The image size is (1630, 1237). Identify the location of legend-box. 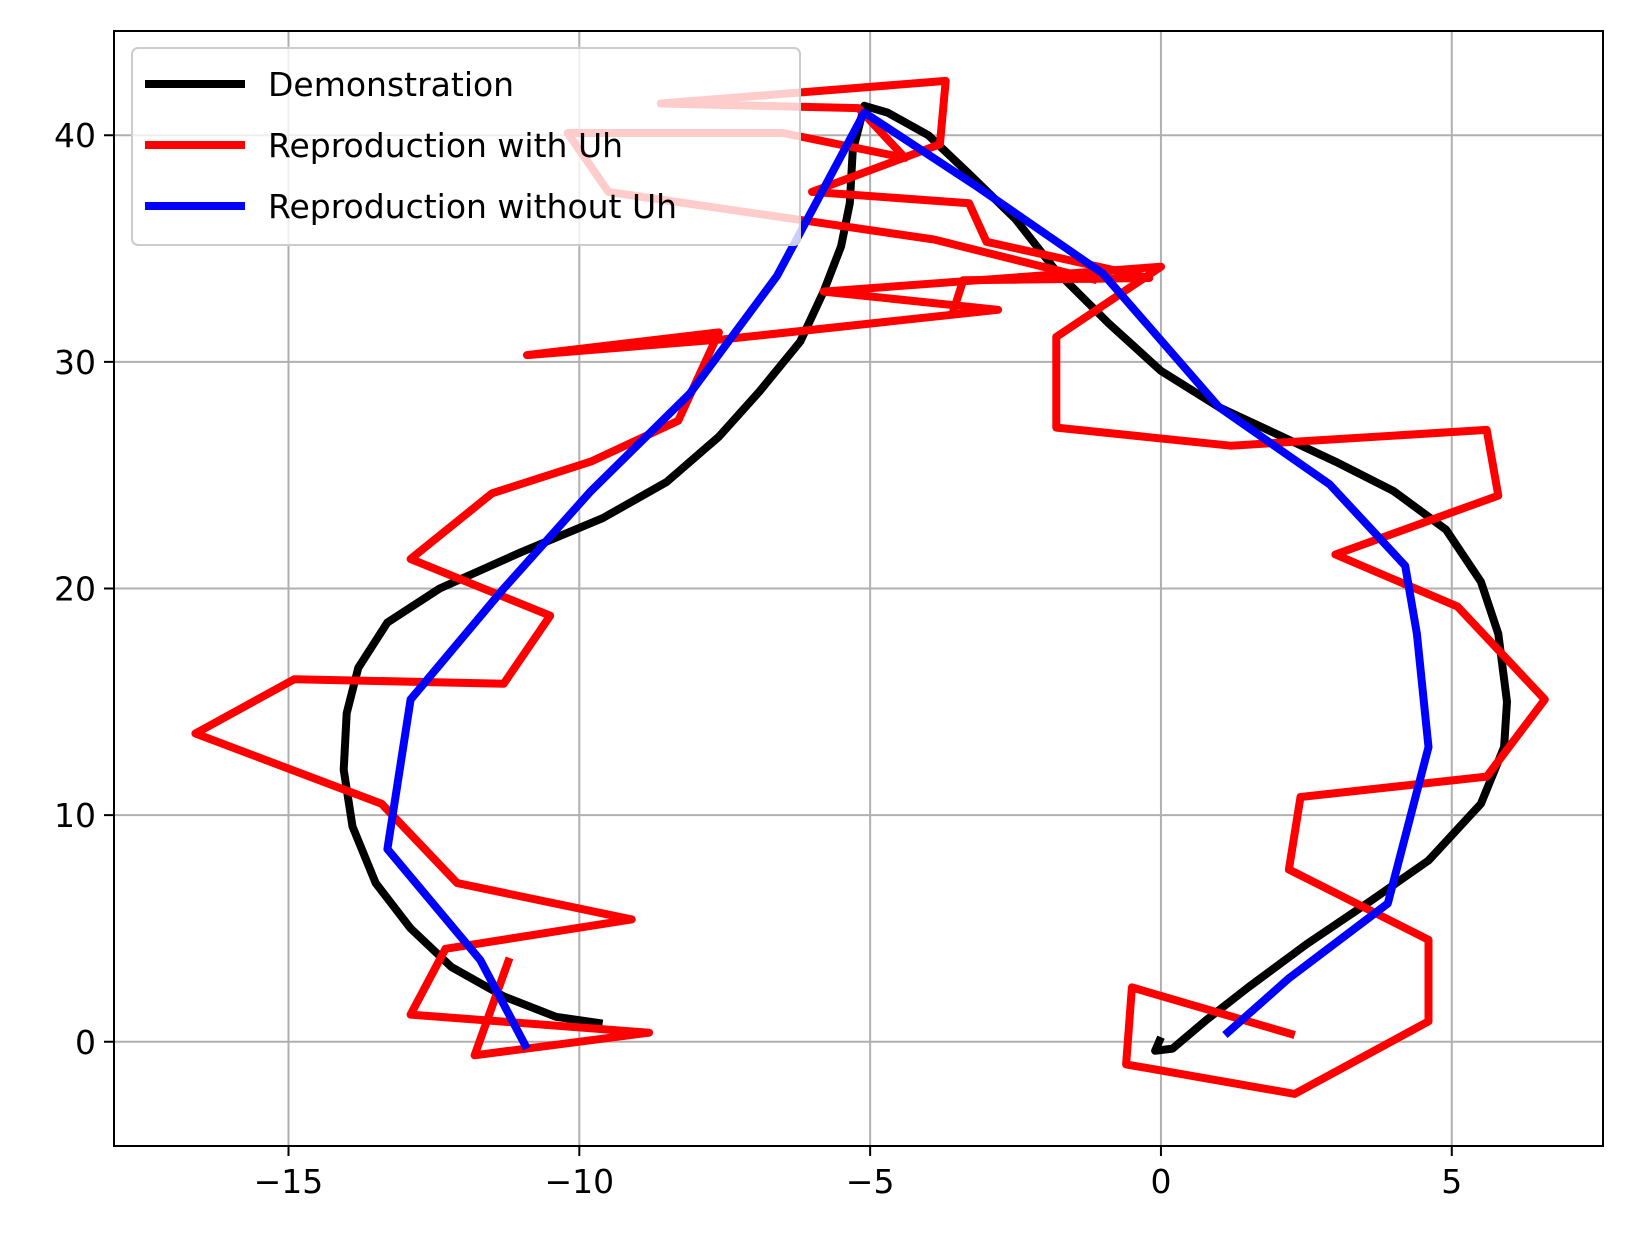
(466, 146).